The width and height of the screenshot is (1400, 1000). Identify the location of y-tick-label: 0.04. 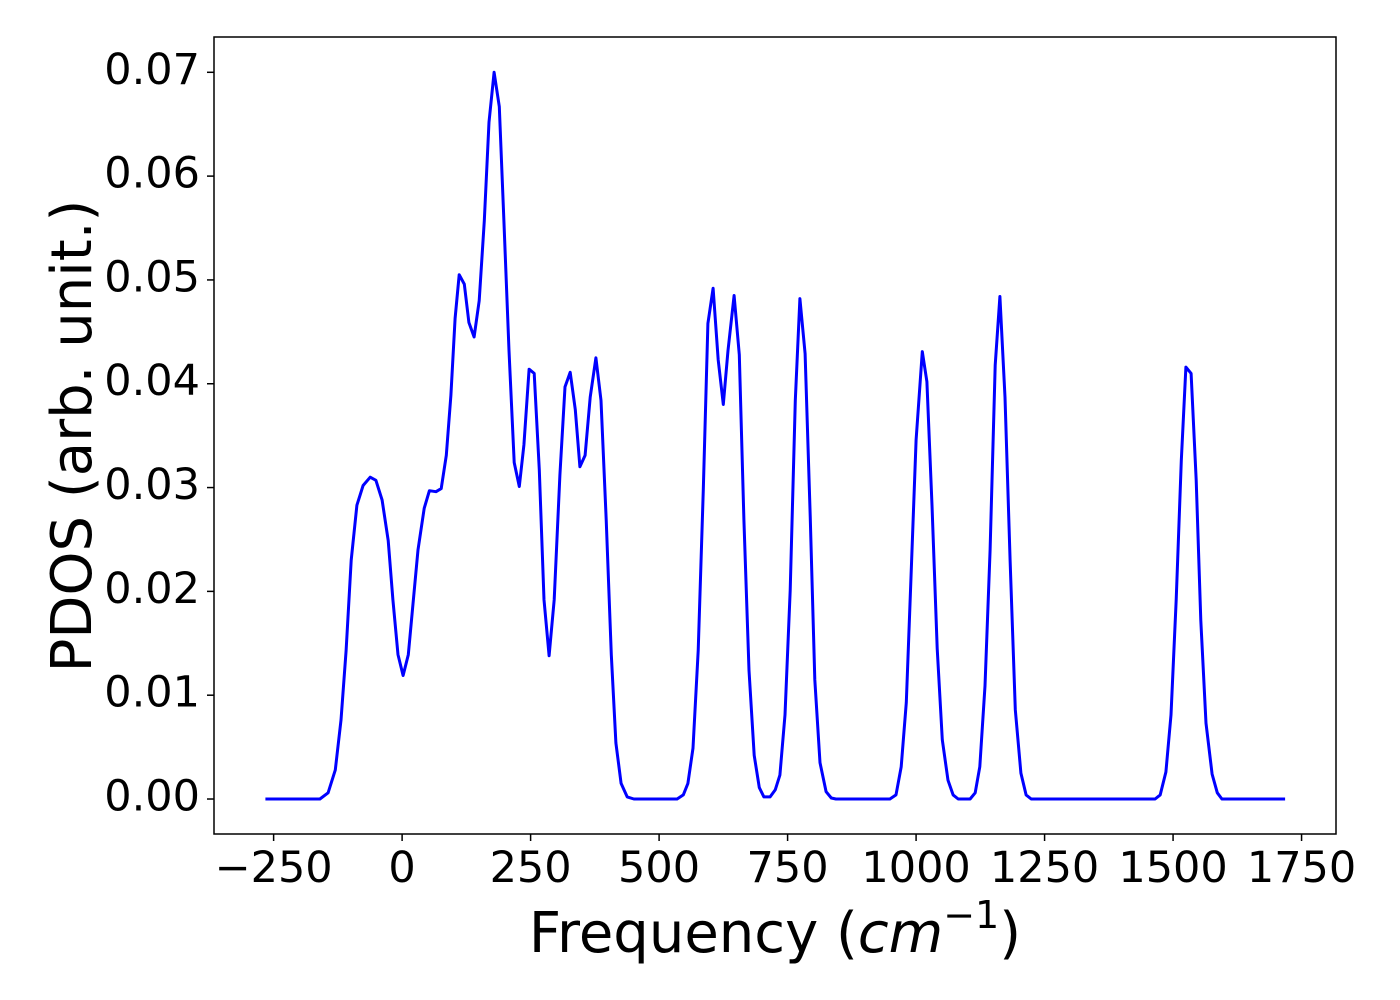
(152, 381).